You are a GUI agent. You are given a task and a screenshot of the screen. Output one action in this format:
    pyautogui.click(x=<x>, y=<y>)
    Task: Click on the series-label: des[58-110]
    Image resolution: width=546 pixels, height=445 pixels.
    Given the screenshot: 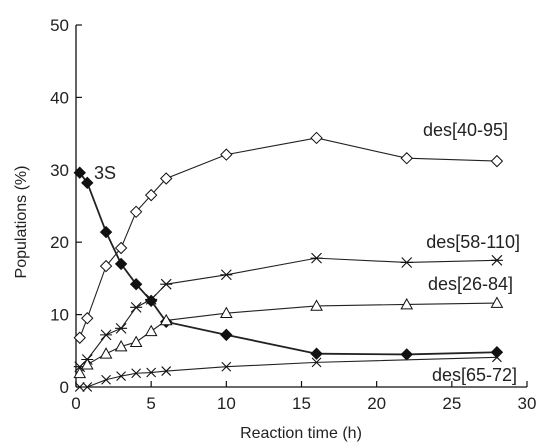 What is the action you would take?
    pyautogui.click(x=473, y=242)
    